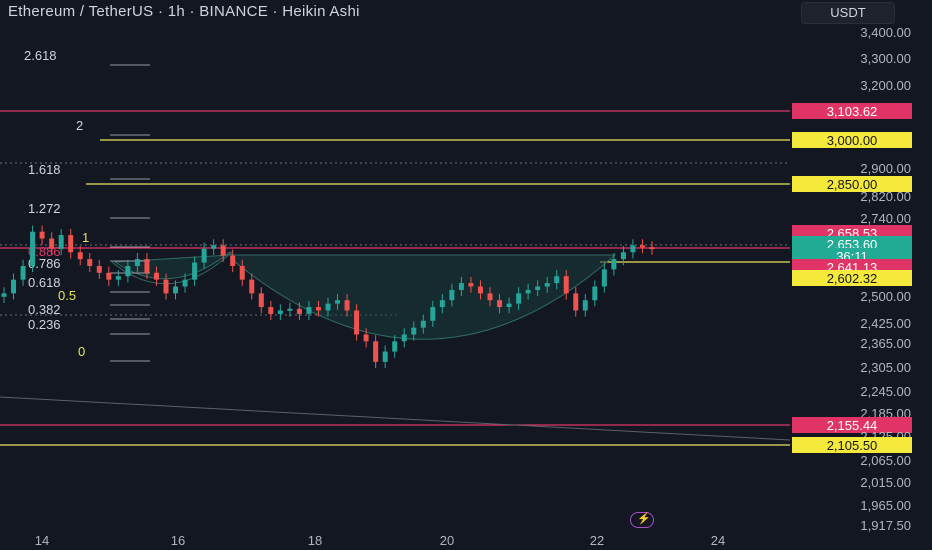  What do you see at coordinates (885, 323) in the screenshot?
I see `y-axis-tick-label: 2,425.00` at bounding box center [885, 323].